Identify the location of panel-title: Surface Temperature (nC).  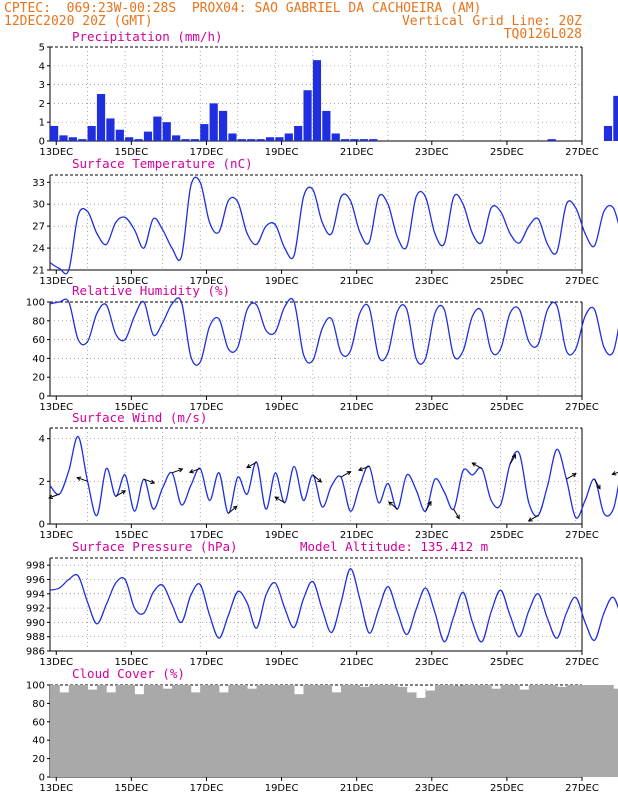
(162, 163).